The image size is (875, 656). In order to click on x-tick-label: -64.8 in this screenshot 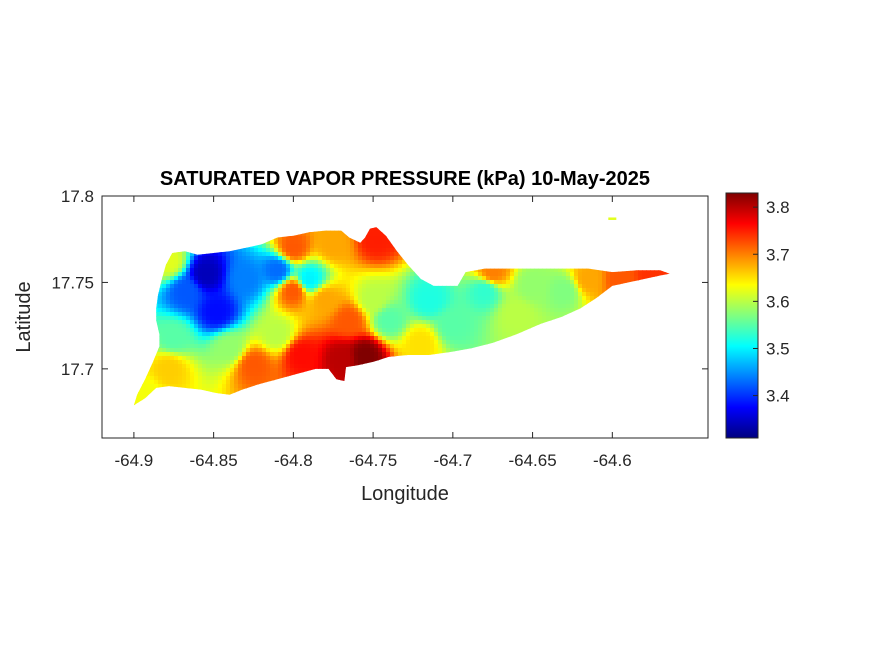, I will do `click(293, 460)`.